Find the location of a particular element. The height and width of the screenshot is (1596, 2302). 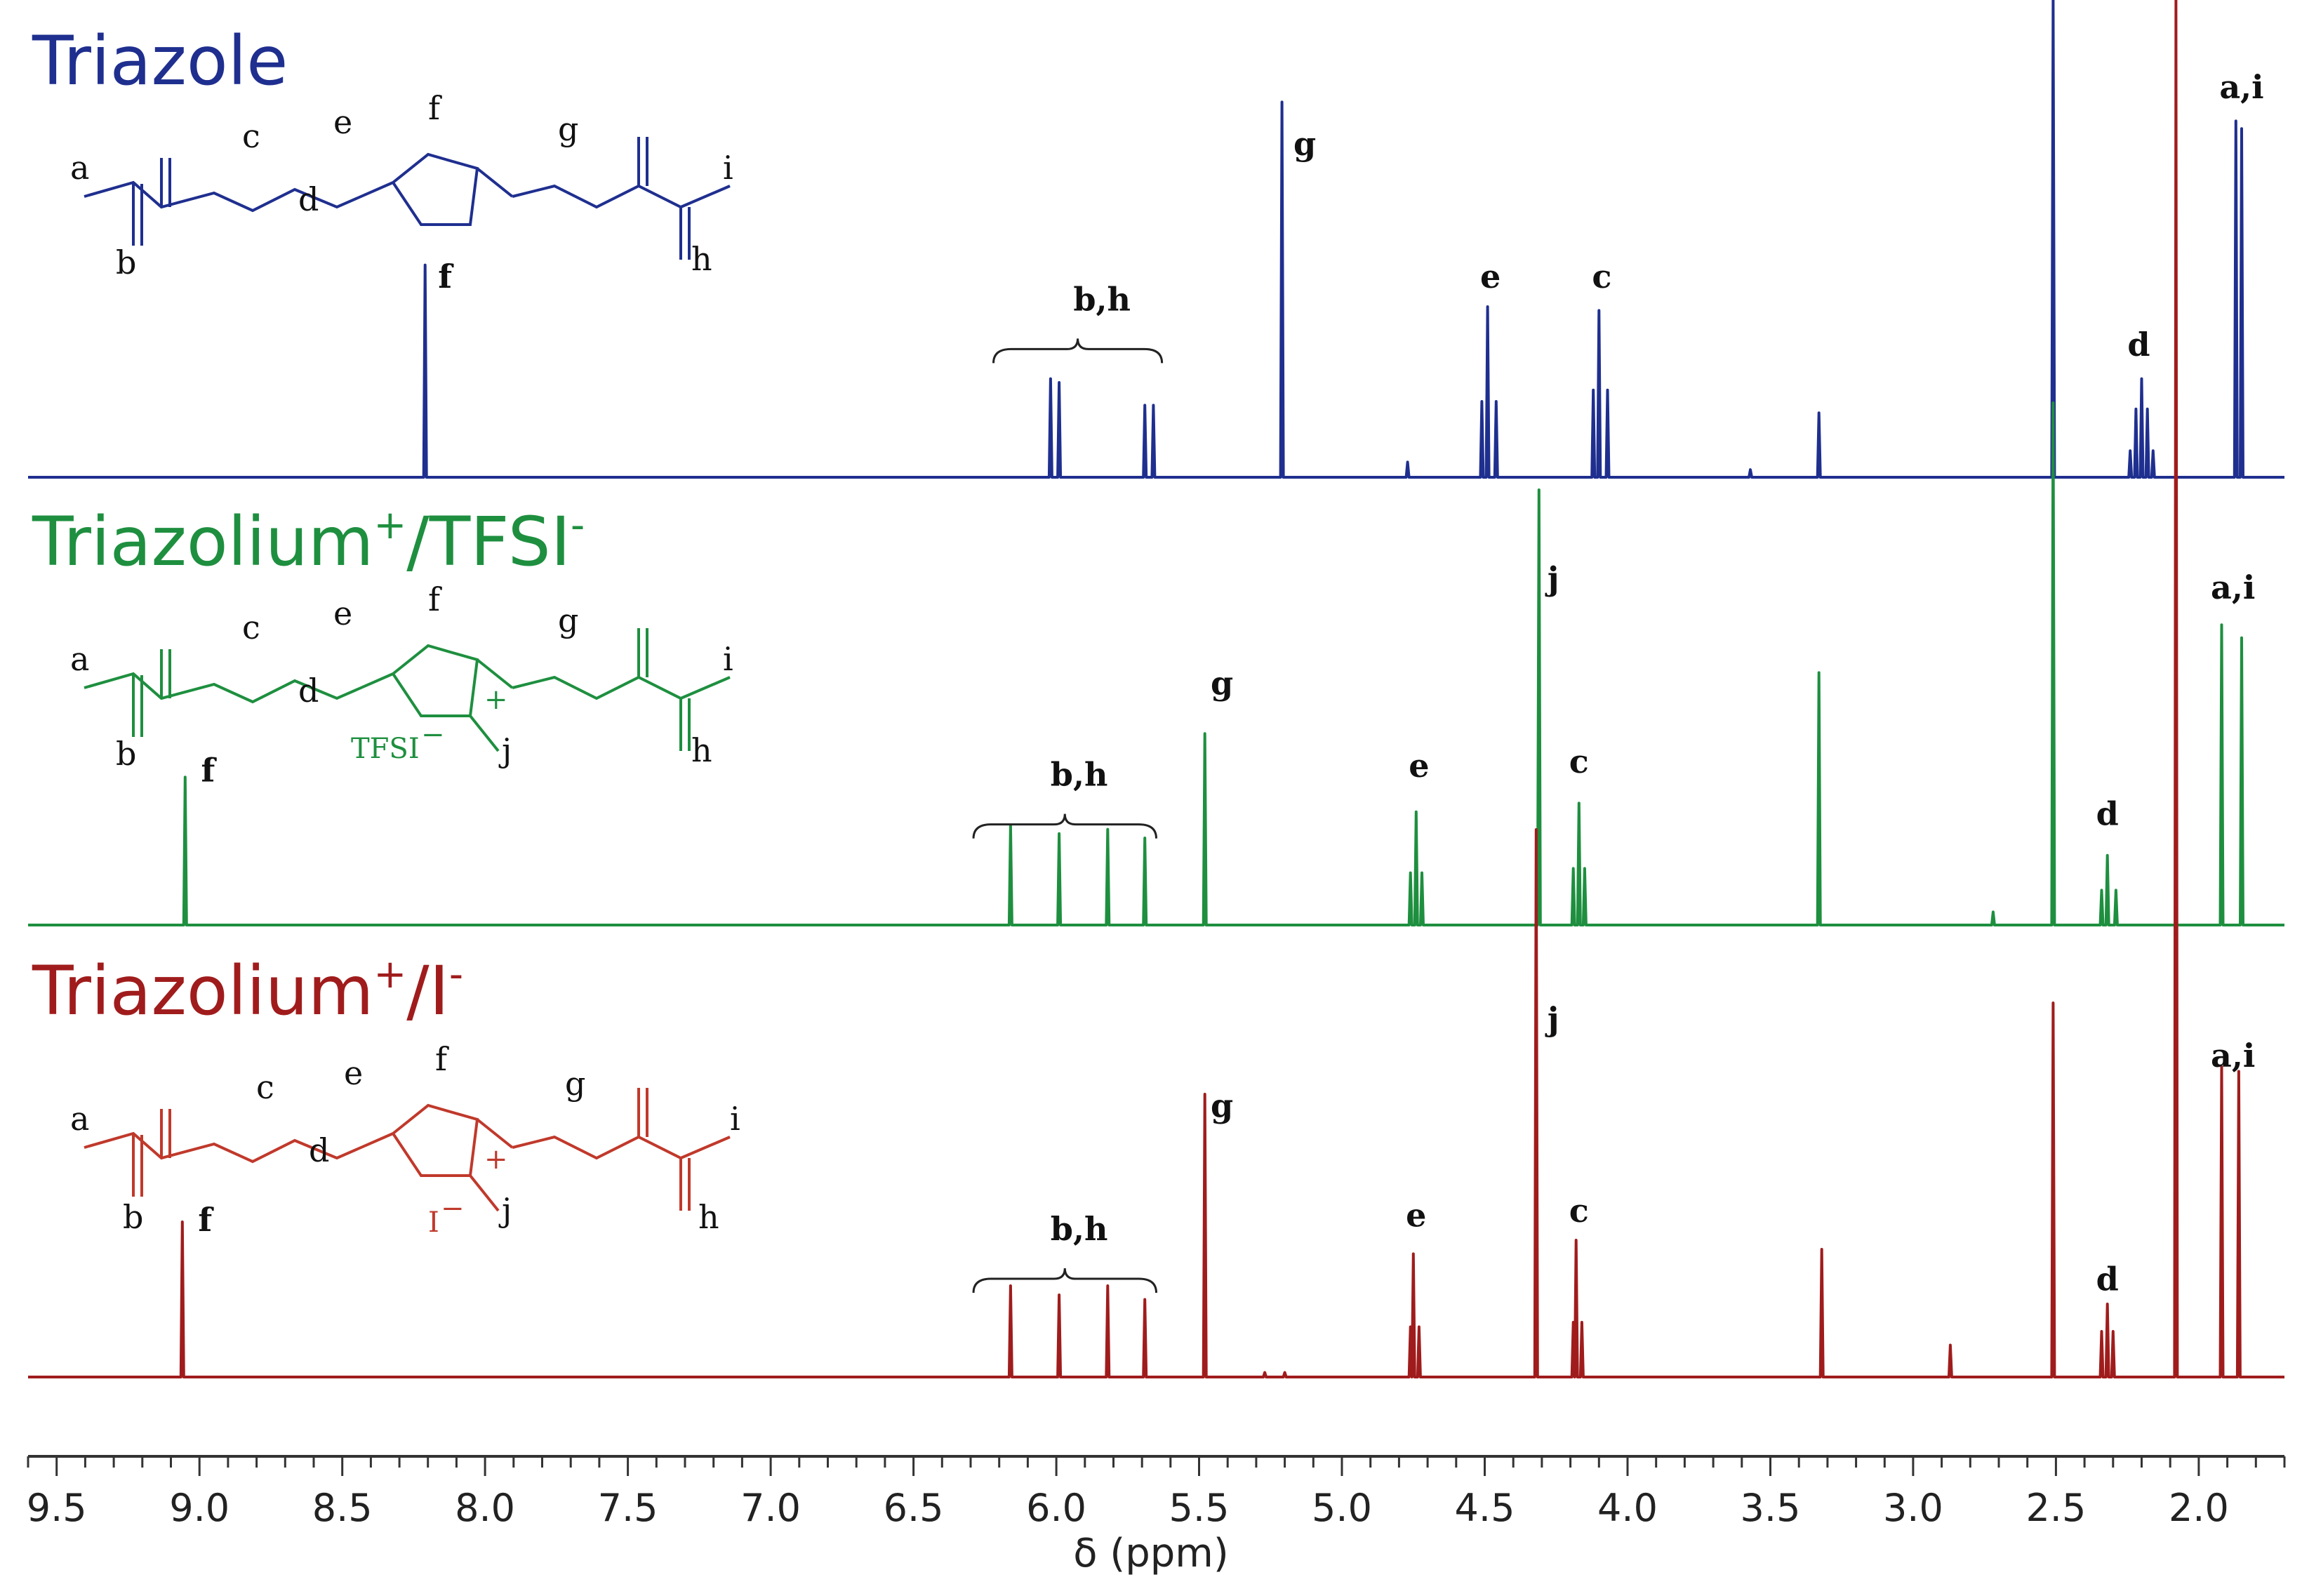

structure-iodide-label-b: b is located at coordinates (133, 1217).